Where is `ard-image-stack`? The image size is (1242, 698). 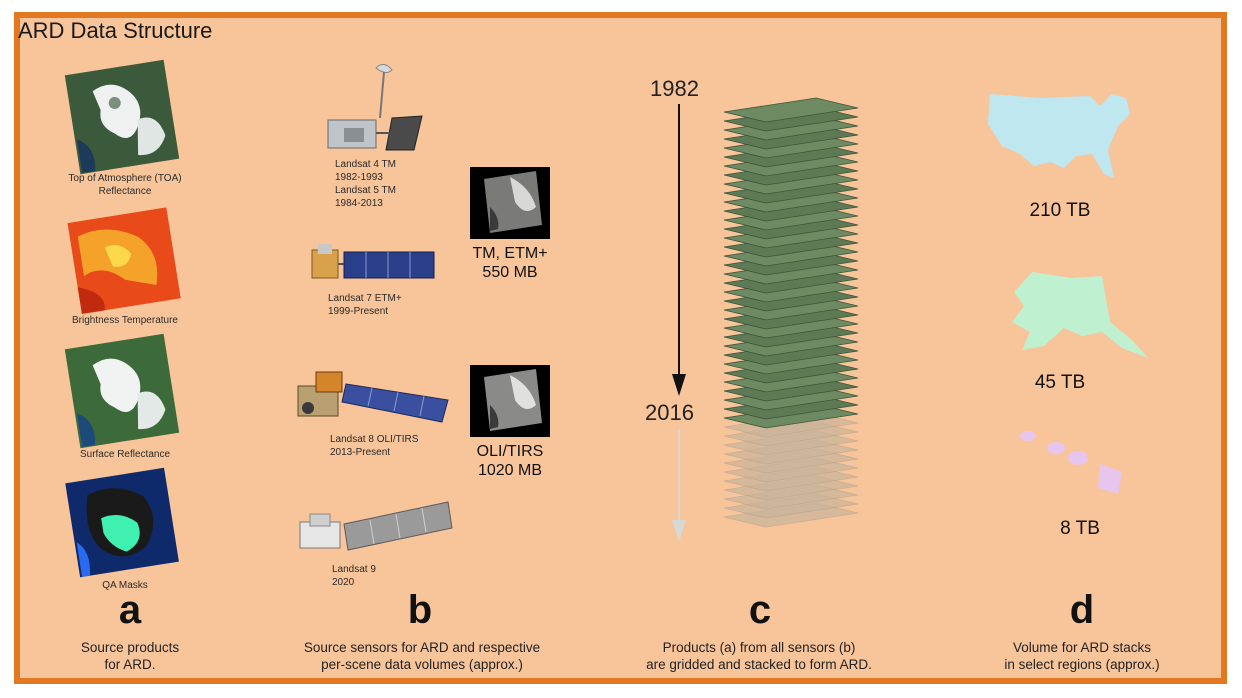
ard-image-stack is located at coordinates (791, 312).